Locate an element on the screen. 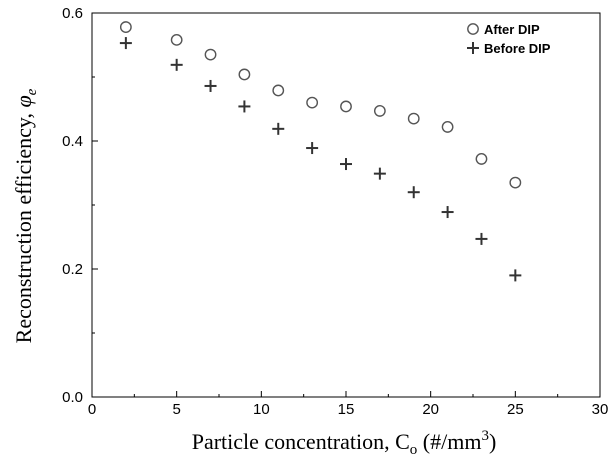 The image size is (609, 461). y-tick-label: 0.4 is located at coordinates (72, 141).